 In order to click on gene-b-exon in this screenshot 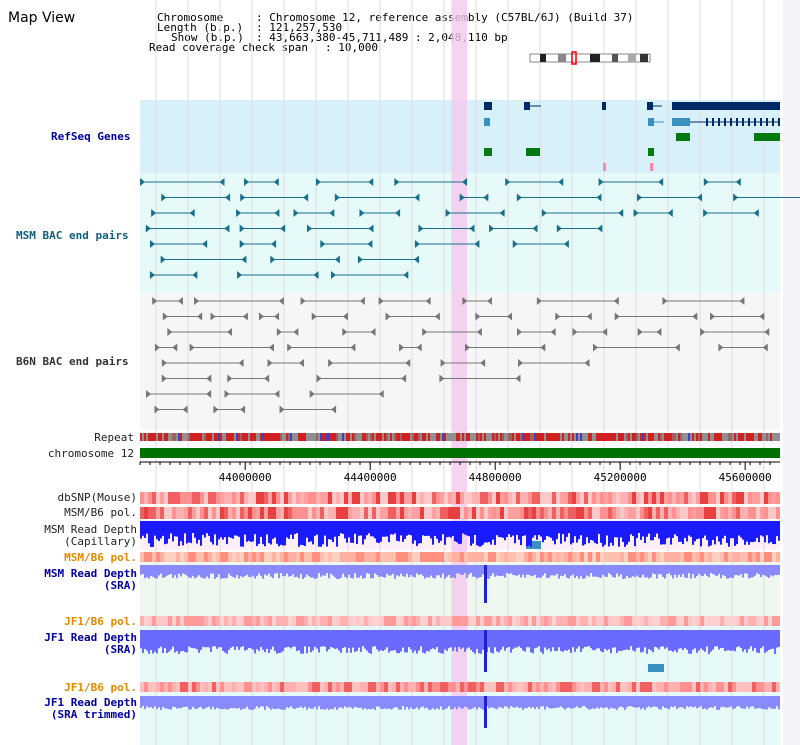, I will do `click(749, 122)`.